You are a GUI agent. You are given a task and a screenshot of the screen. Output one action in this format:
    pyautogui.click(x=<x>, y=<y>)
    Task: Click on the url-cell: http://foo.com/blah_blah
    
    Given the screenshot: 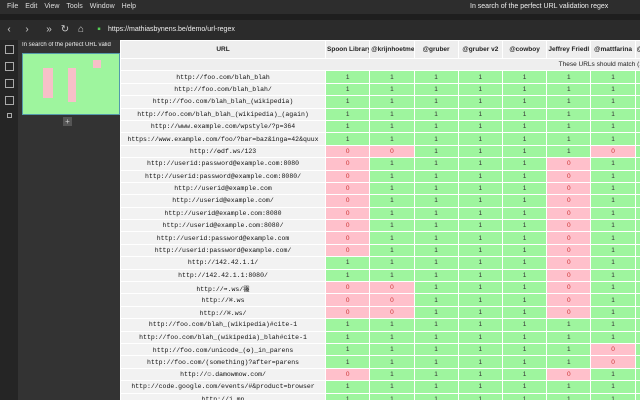 What is the action you would take?
    pyautogui.click(x=223, y=77)
    